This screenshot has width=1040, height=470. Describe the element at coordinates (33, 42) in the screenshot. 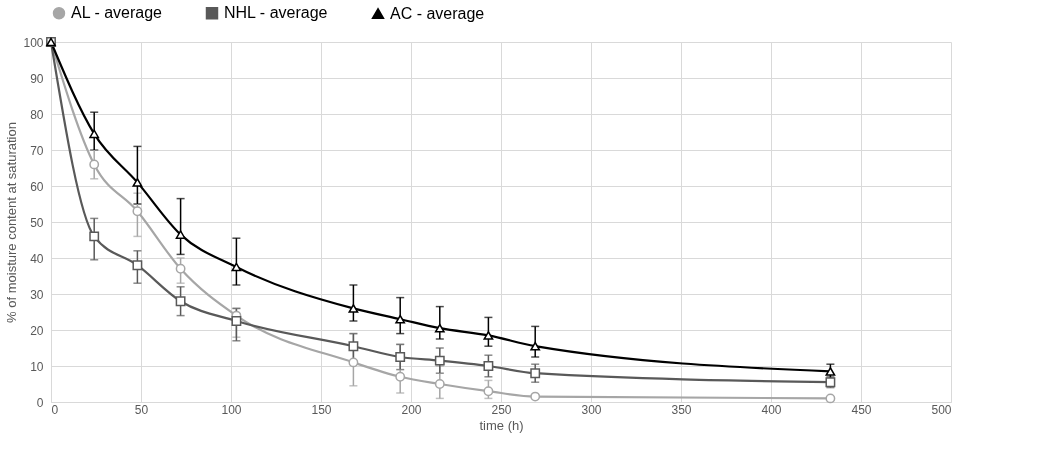

I see `y-tick-label: 100` at that location.